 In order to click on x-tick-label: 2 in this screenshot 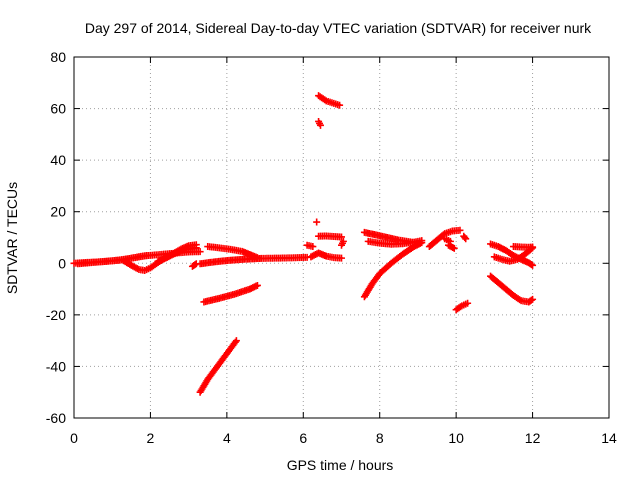, I will do `click(151, 438)`.